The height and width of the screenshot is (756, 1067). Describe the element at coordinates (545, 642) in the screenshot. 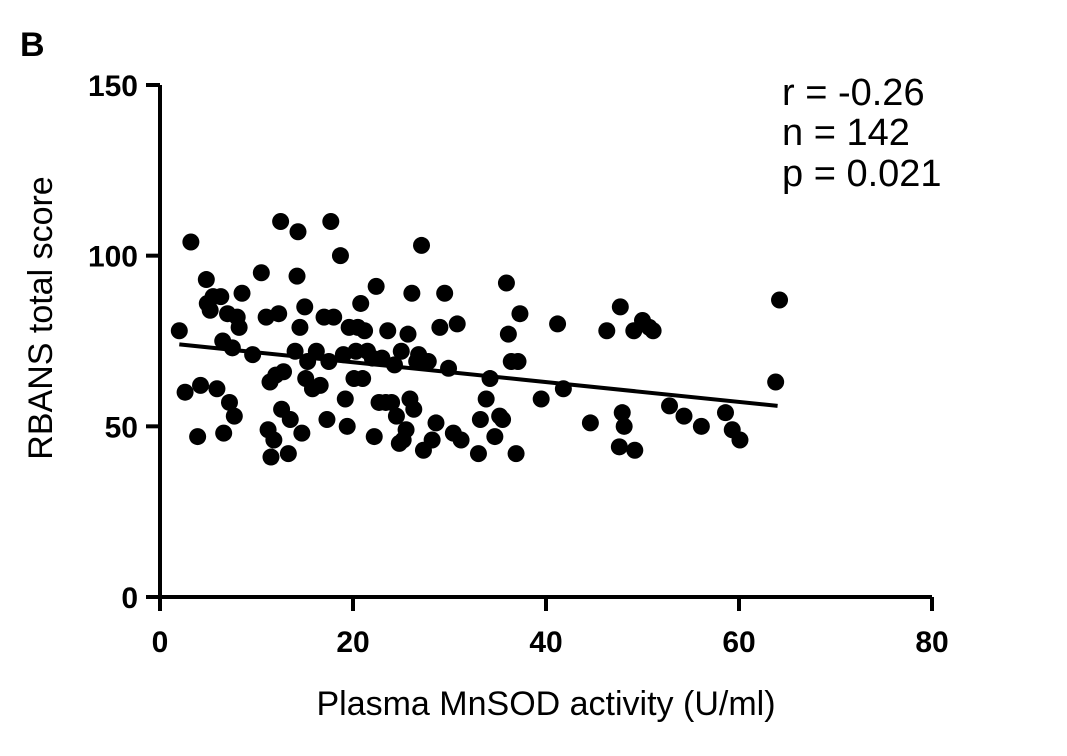

I see `x-tick-label: 40` at that location.